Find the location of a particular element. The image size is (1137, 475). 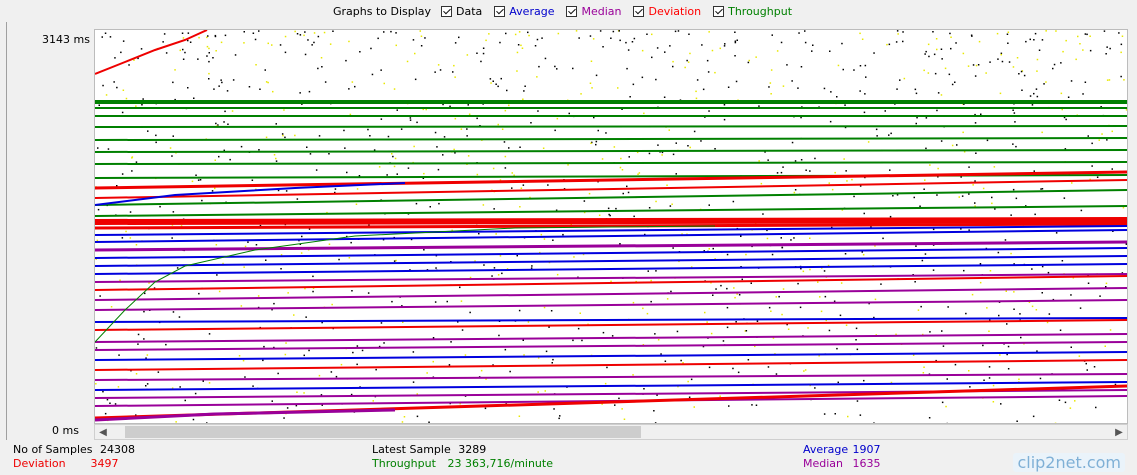

arrow-right-icon: ▶ is located at coordinates (1119, 432).